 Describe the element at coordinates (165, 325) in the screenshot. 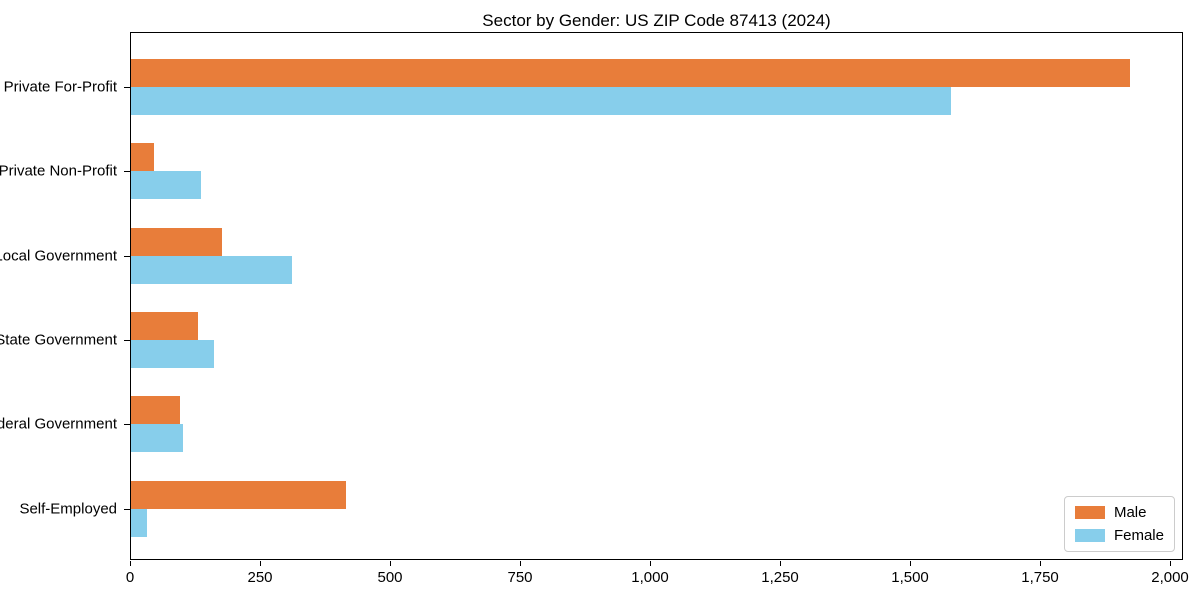

I see `bar-male-state-government` at that location.